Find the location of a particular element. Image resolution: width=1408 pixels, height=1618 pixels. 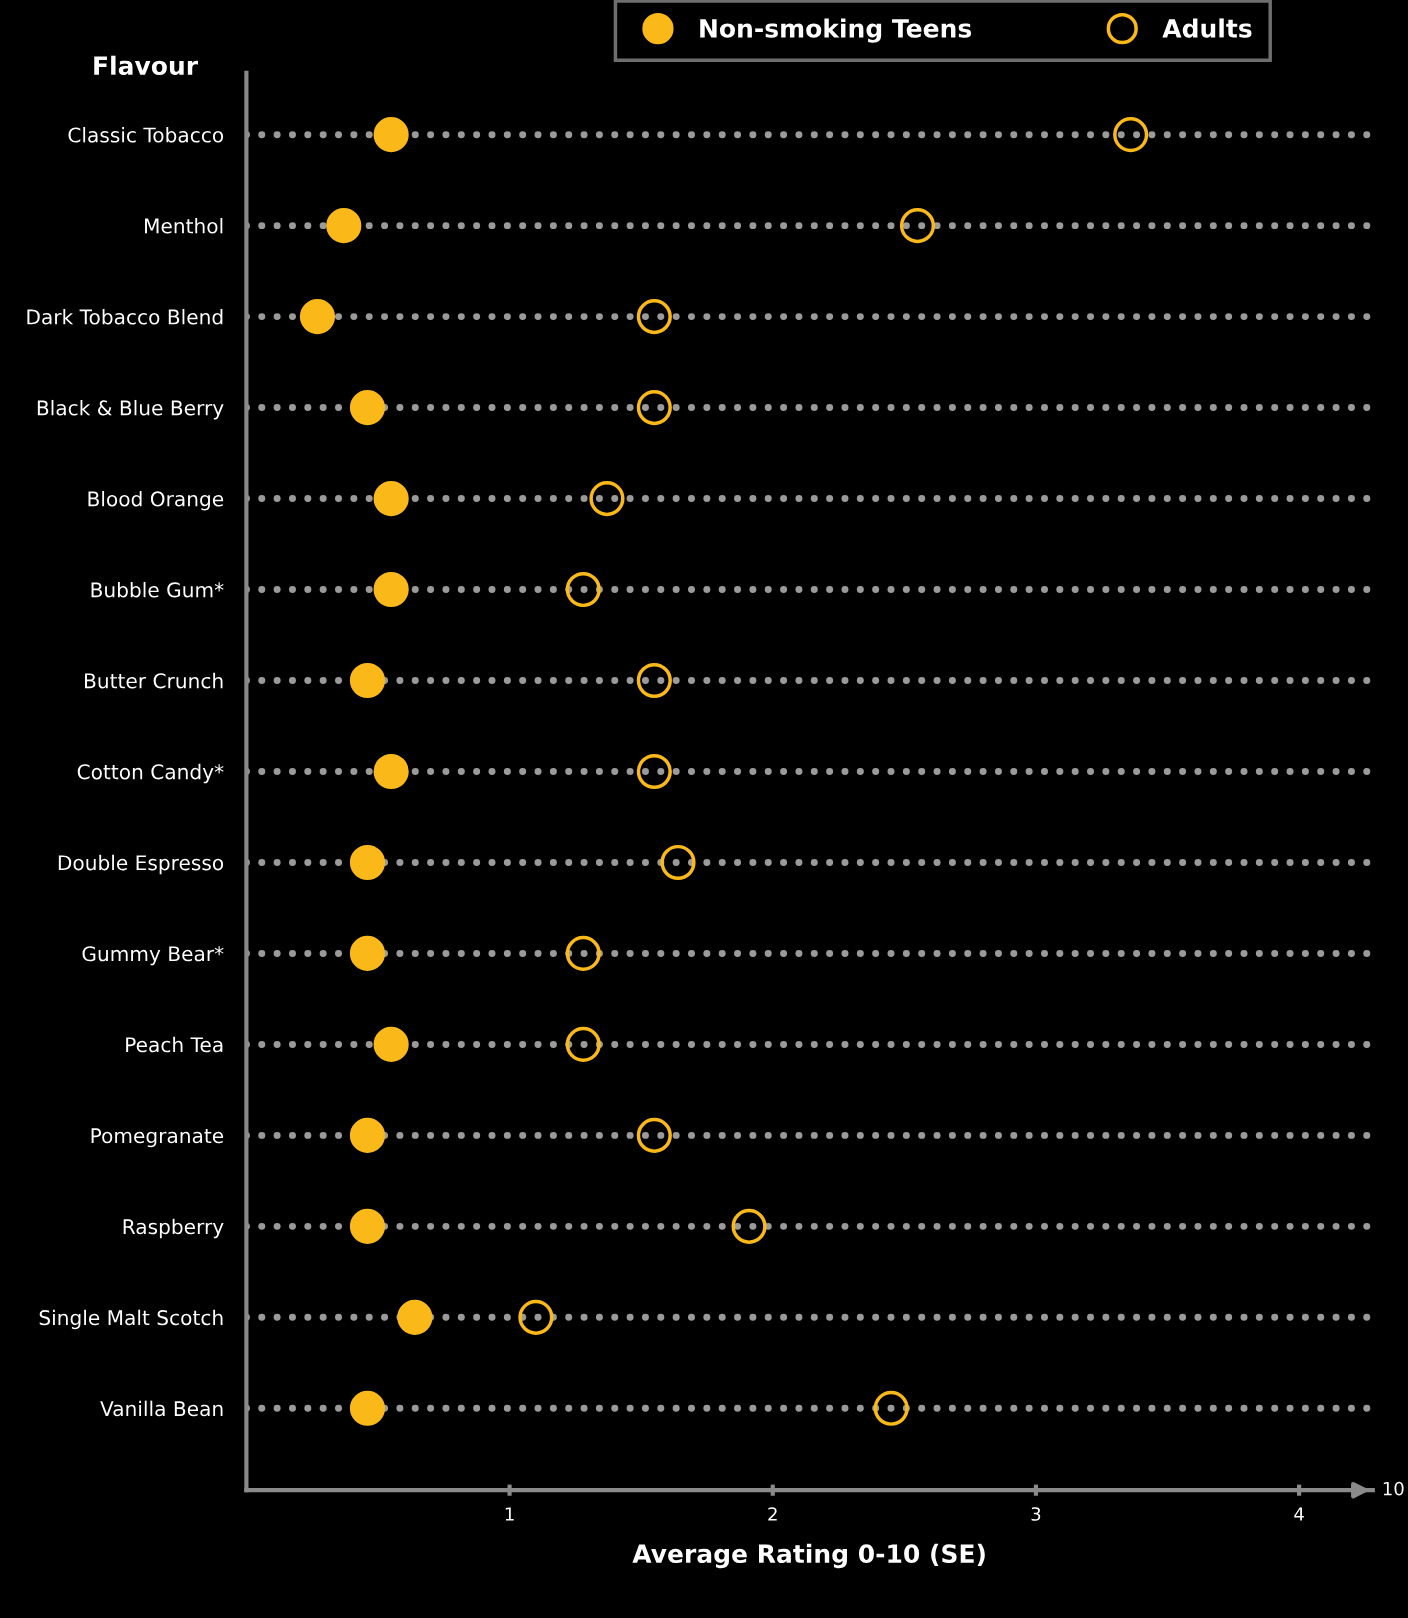

x-tick-label: 3 is located at coordinates (1036, 1514).